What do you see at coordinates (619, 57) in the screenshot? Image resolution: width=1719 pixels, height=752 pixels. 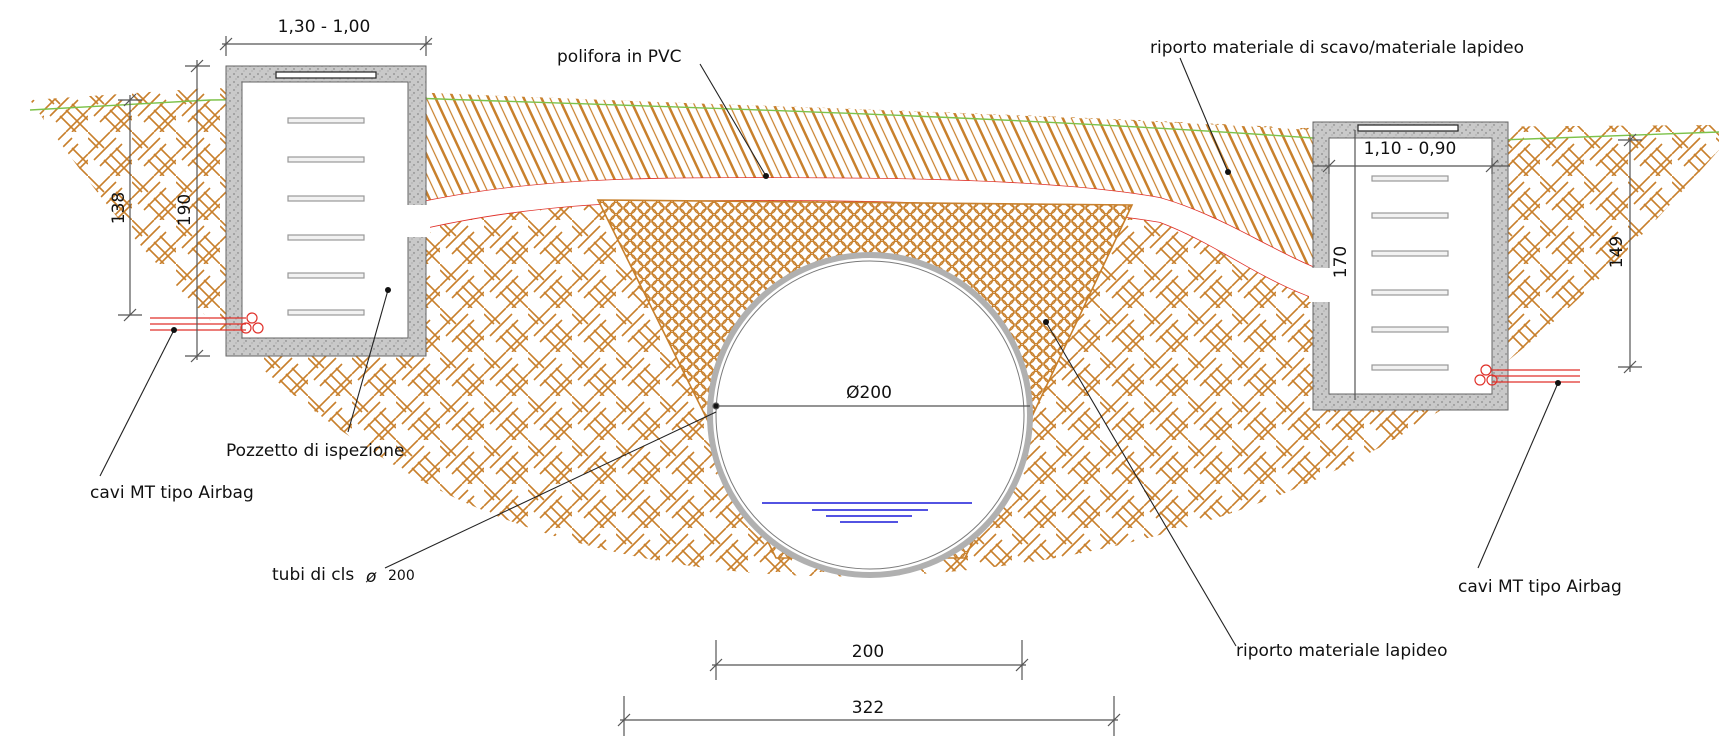 I see `polifora-label: polifora in PVC` at bounding box center [619, 57].